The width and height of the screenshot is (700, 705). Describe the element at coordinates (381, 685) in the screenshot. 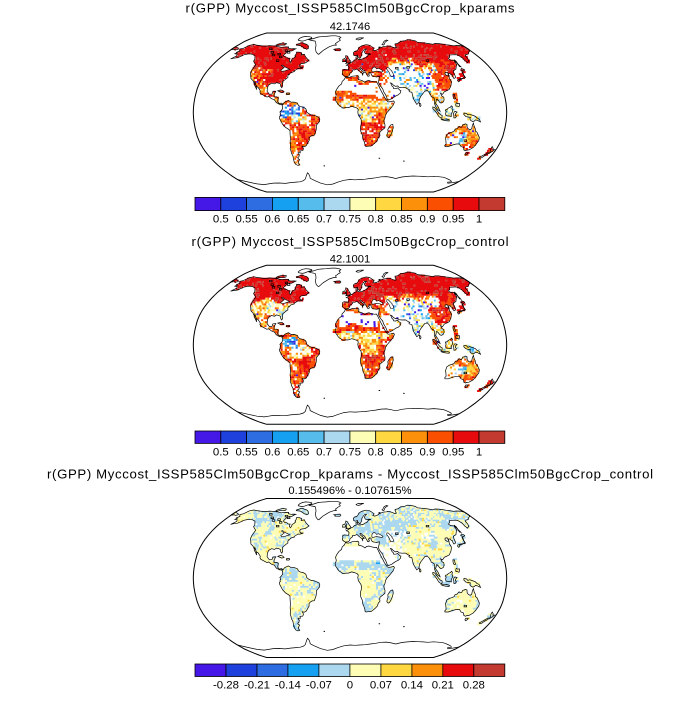

I see `svg-text: 0.07` at that location.